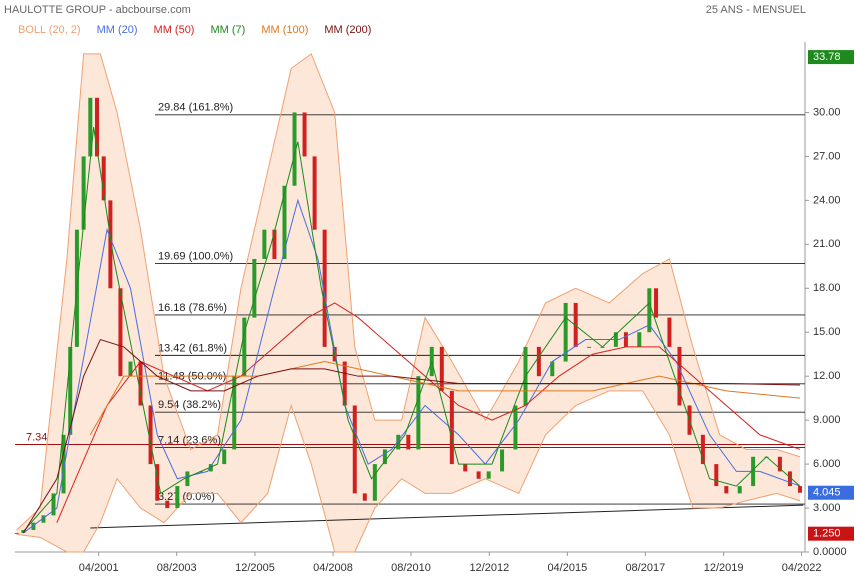  What do you see at coordinates (827, 156) in the screenshot?
I see `y-tick-label: 27.00` at bounding box center [827, 156].